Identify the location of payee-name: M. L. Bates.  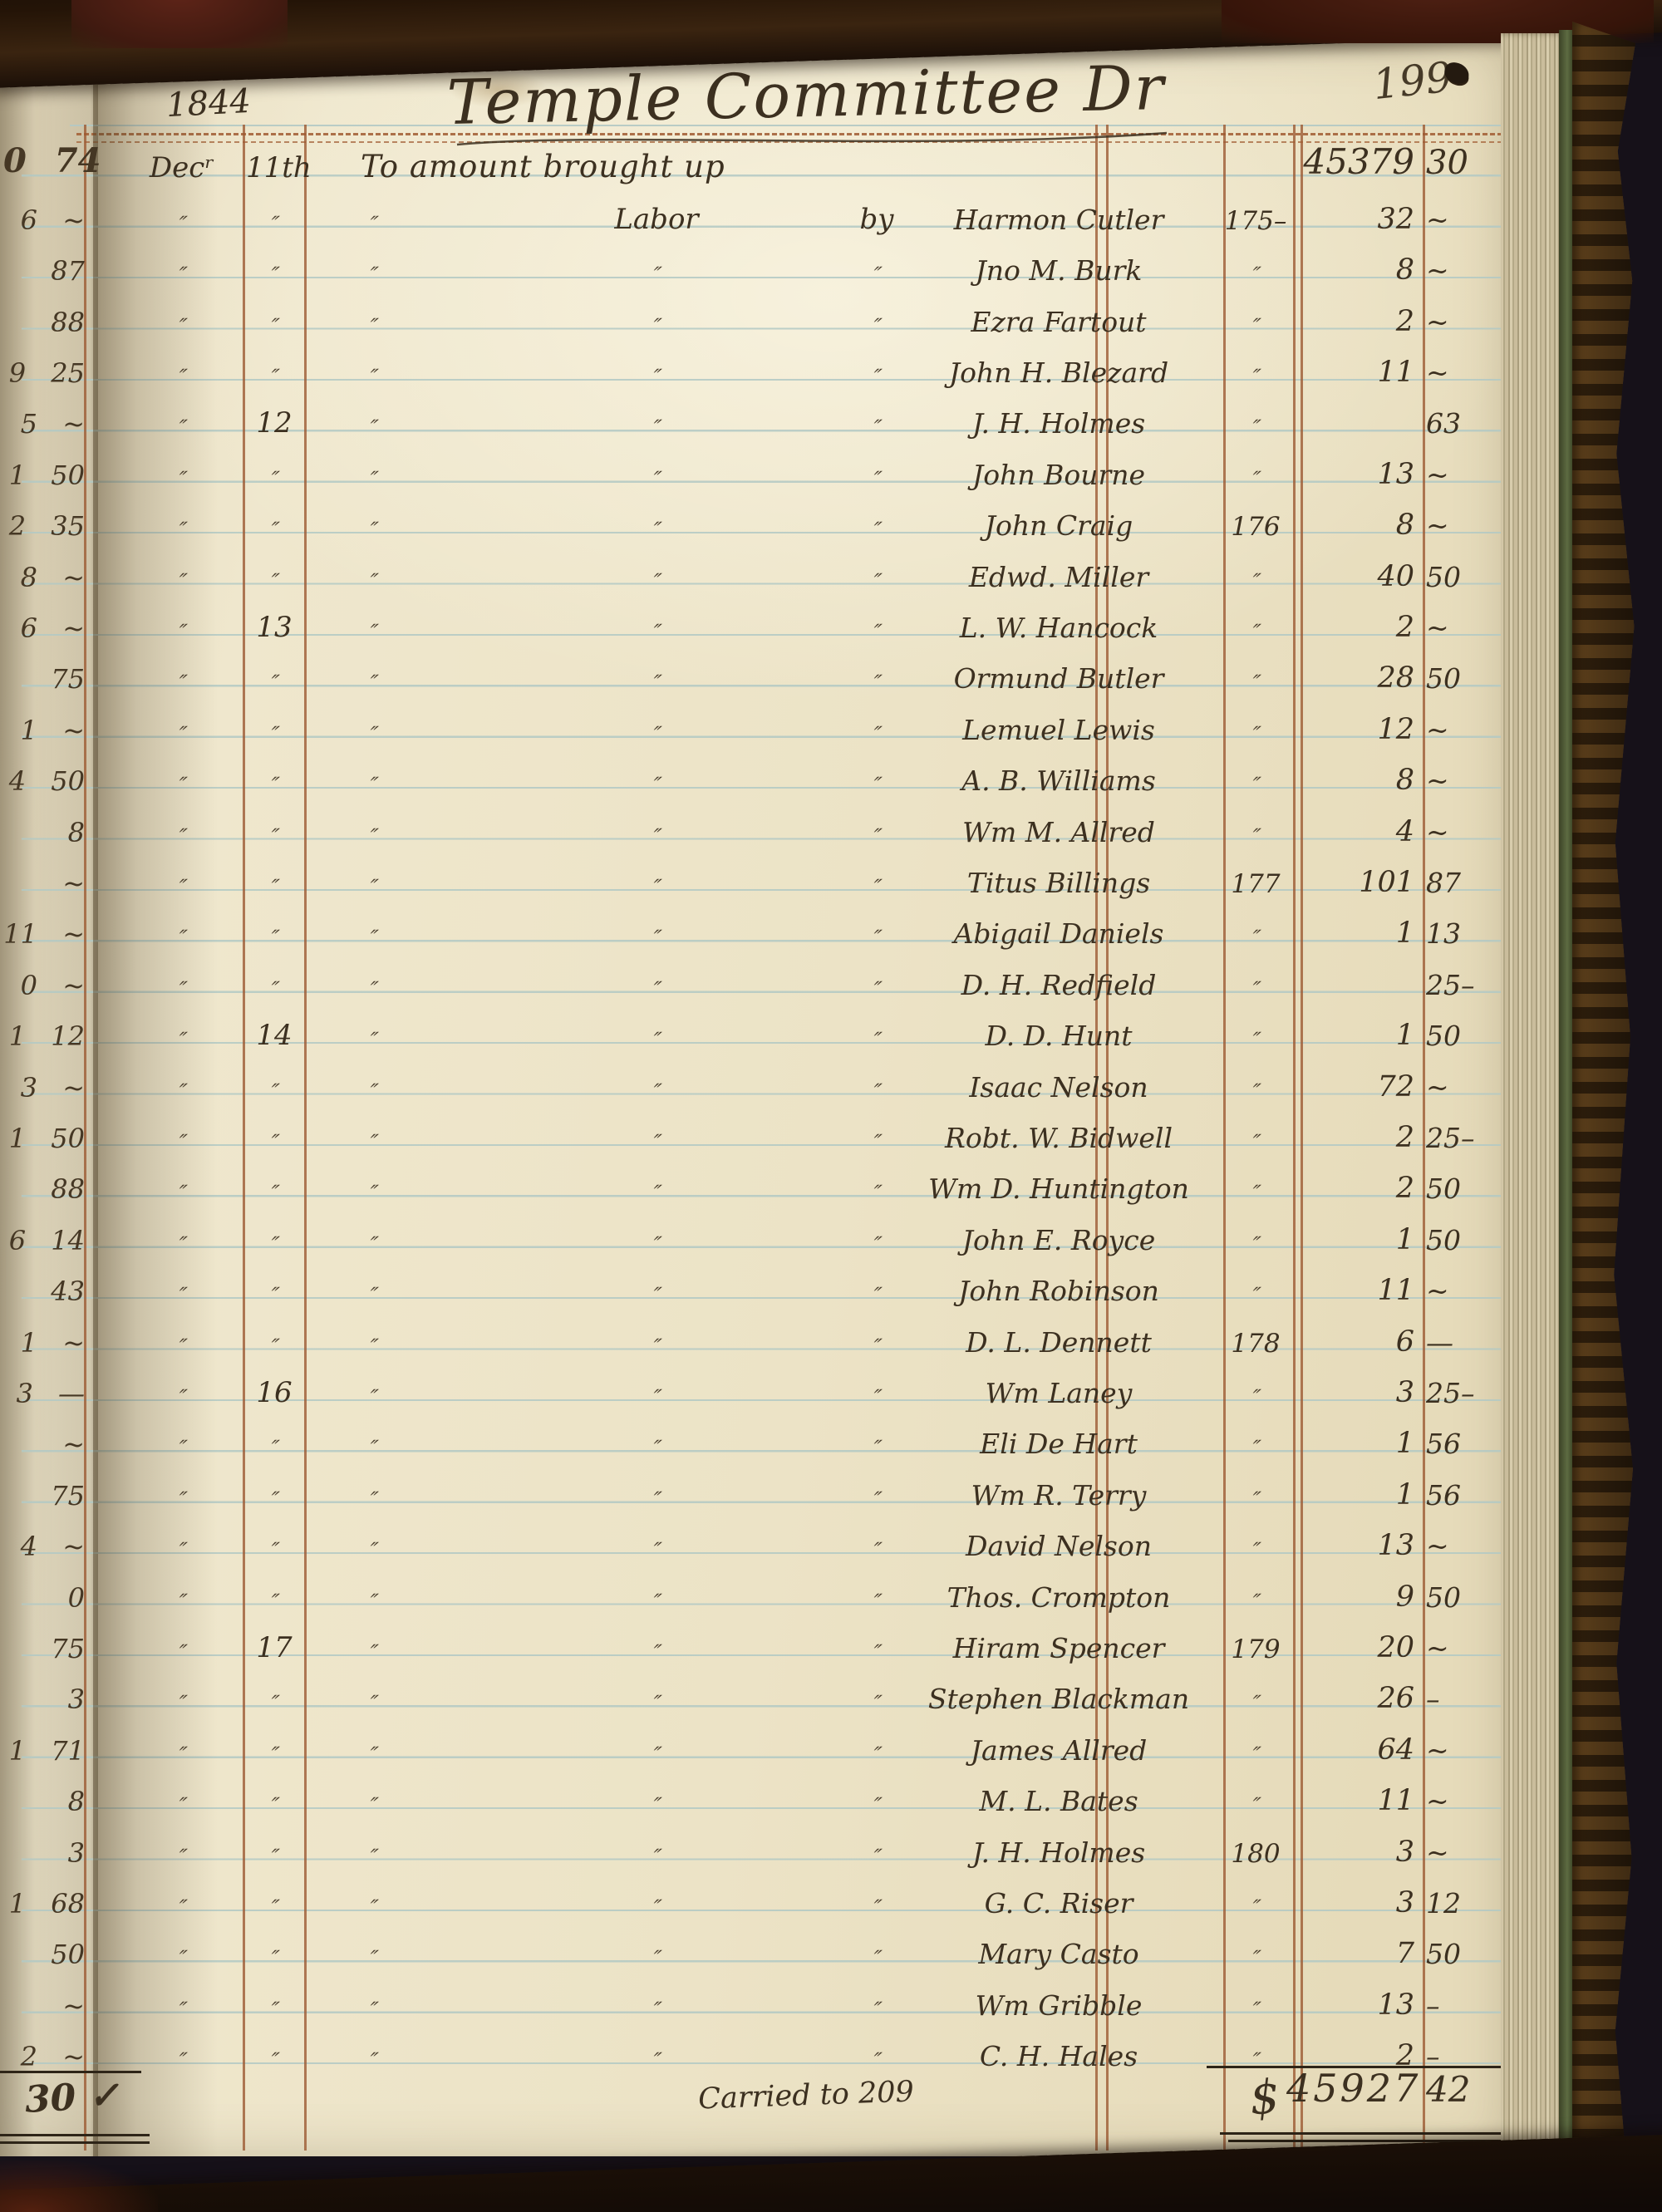
(1058, 1801).